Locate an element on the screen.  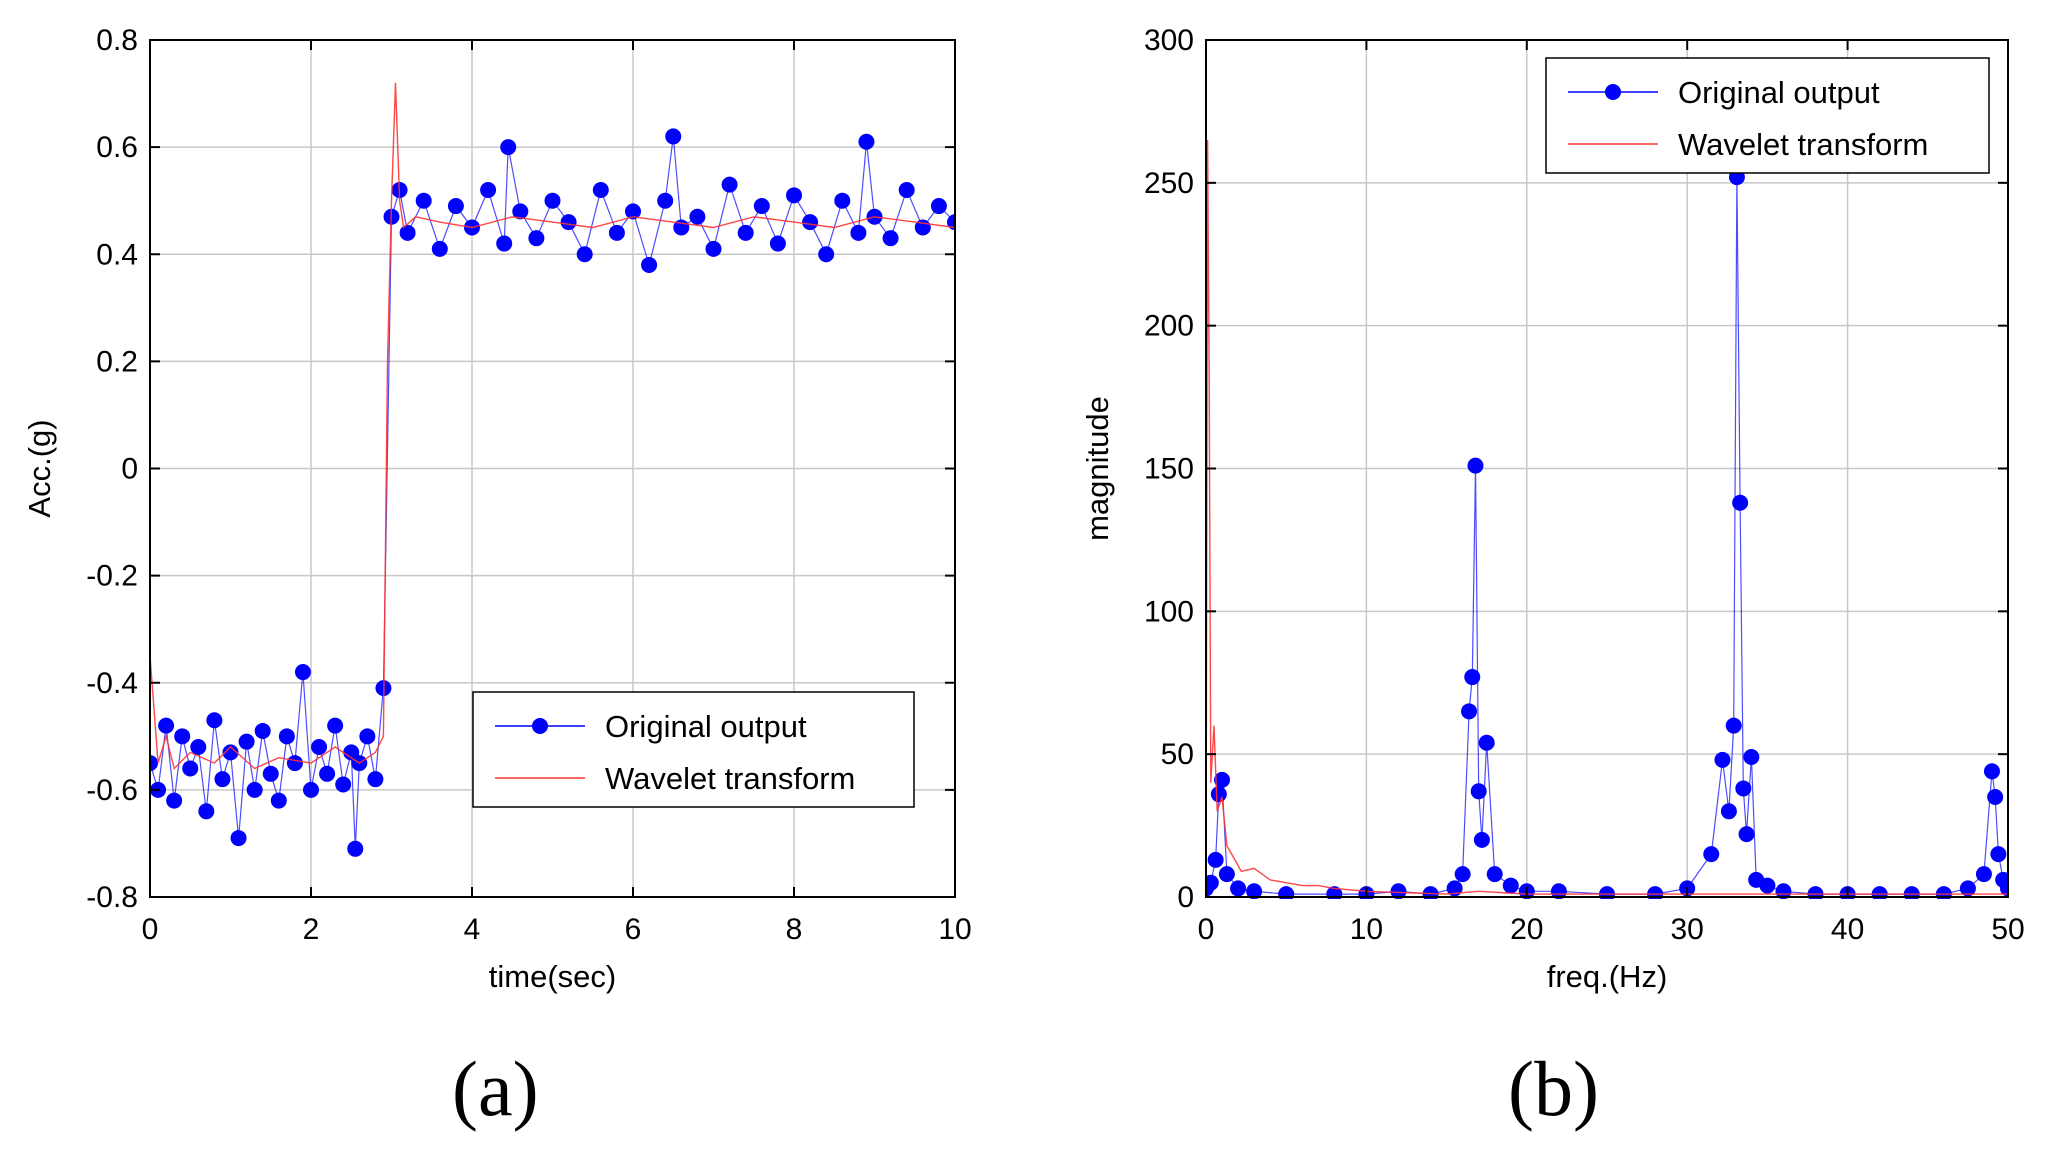
y-tick-label: 0.6 is located at coordinates (117, 147).